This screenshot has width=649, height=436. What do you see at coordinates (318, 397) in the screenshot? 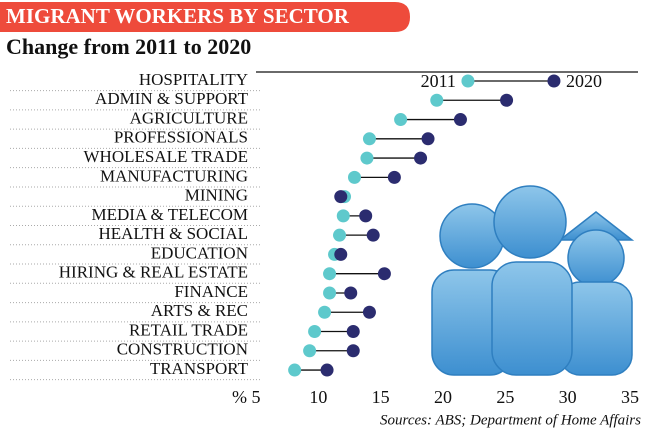
I see `x-tick-label: 10` at bounding box center [318, 397].